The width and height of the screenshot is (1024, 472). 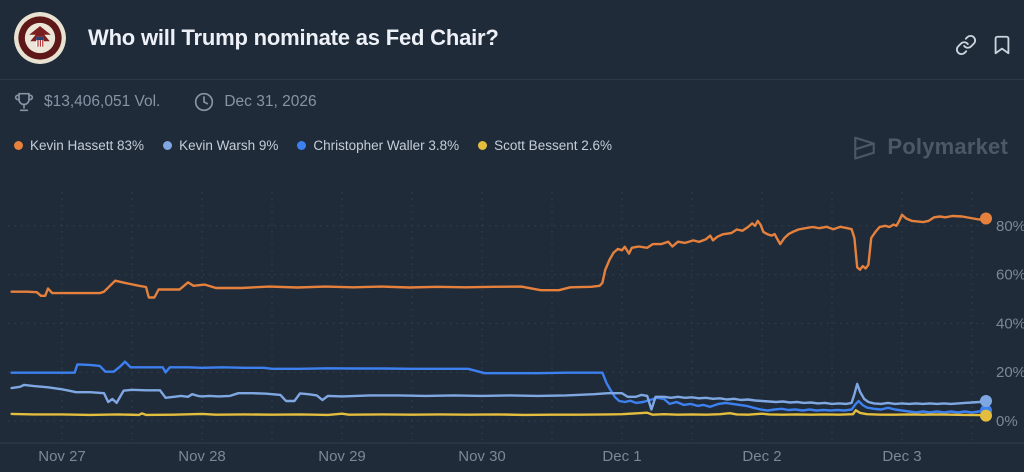 What do you see at coordinates (553, 145) in the screenshot?
I see `legend-label: Scott Bessent 2.6%` at bounding box center [553, 145].